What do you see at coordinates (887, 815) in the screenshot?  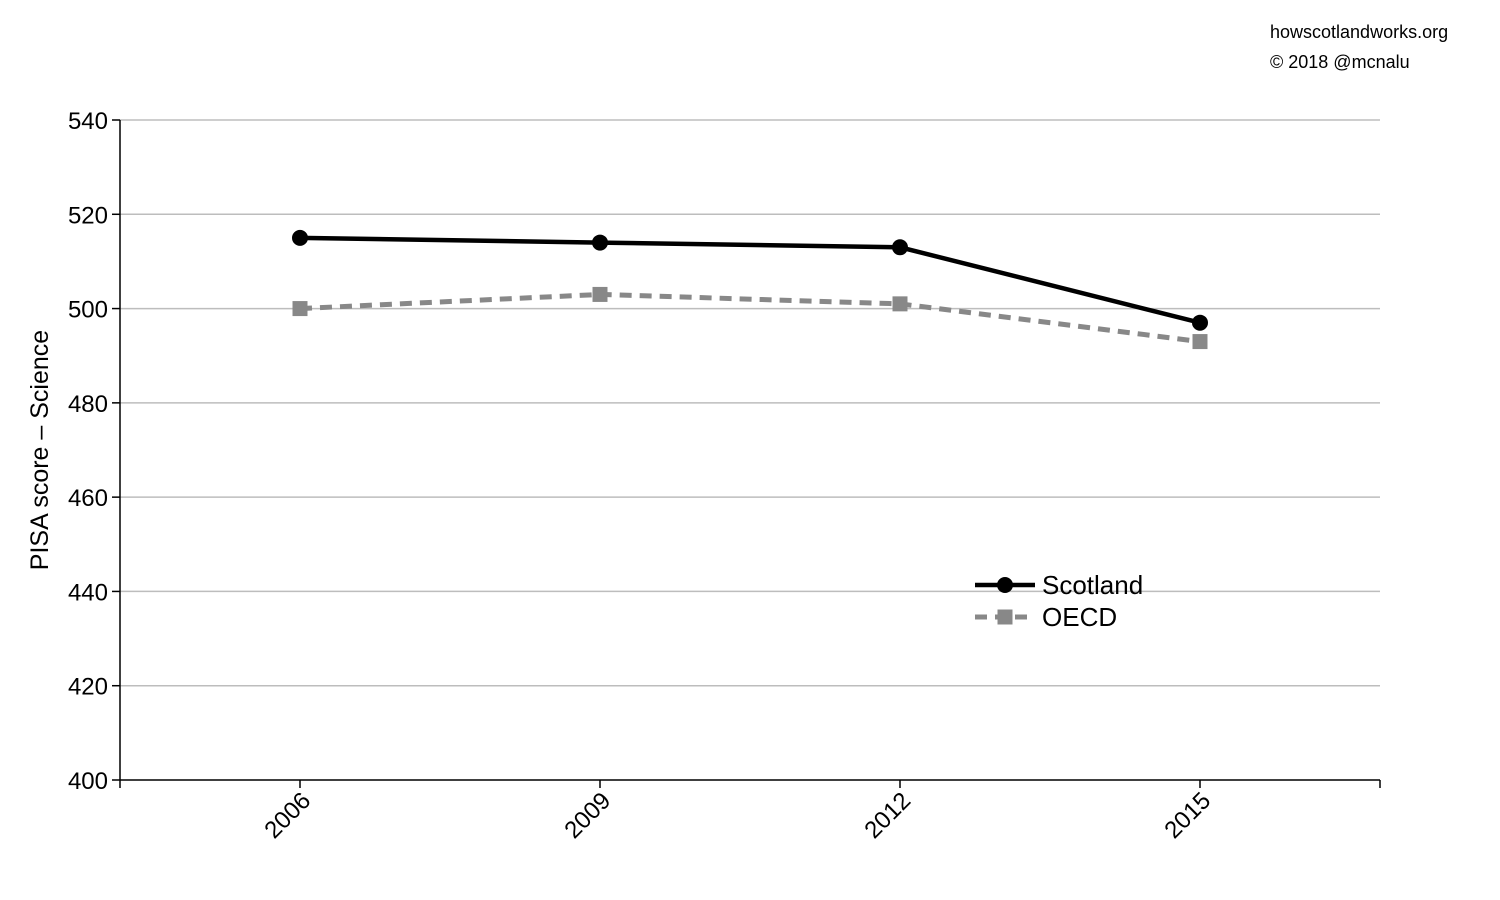 I see `x-tick-label: 2012` at bounding box center [887, 815].